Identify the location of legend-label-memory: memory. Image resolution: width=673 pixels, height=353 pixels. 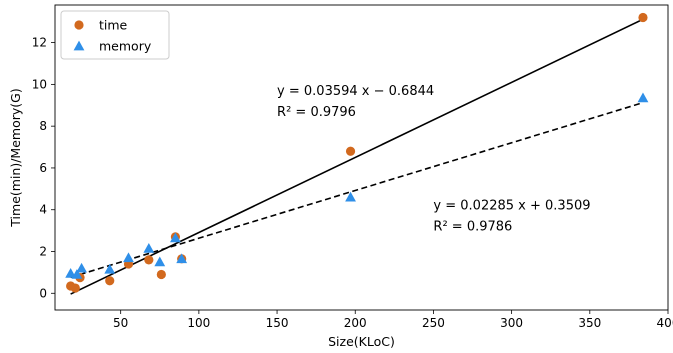
(125, 46).